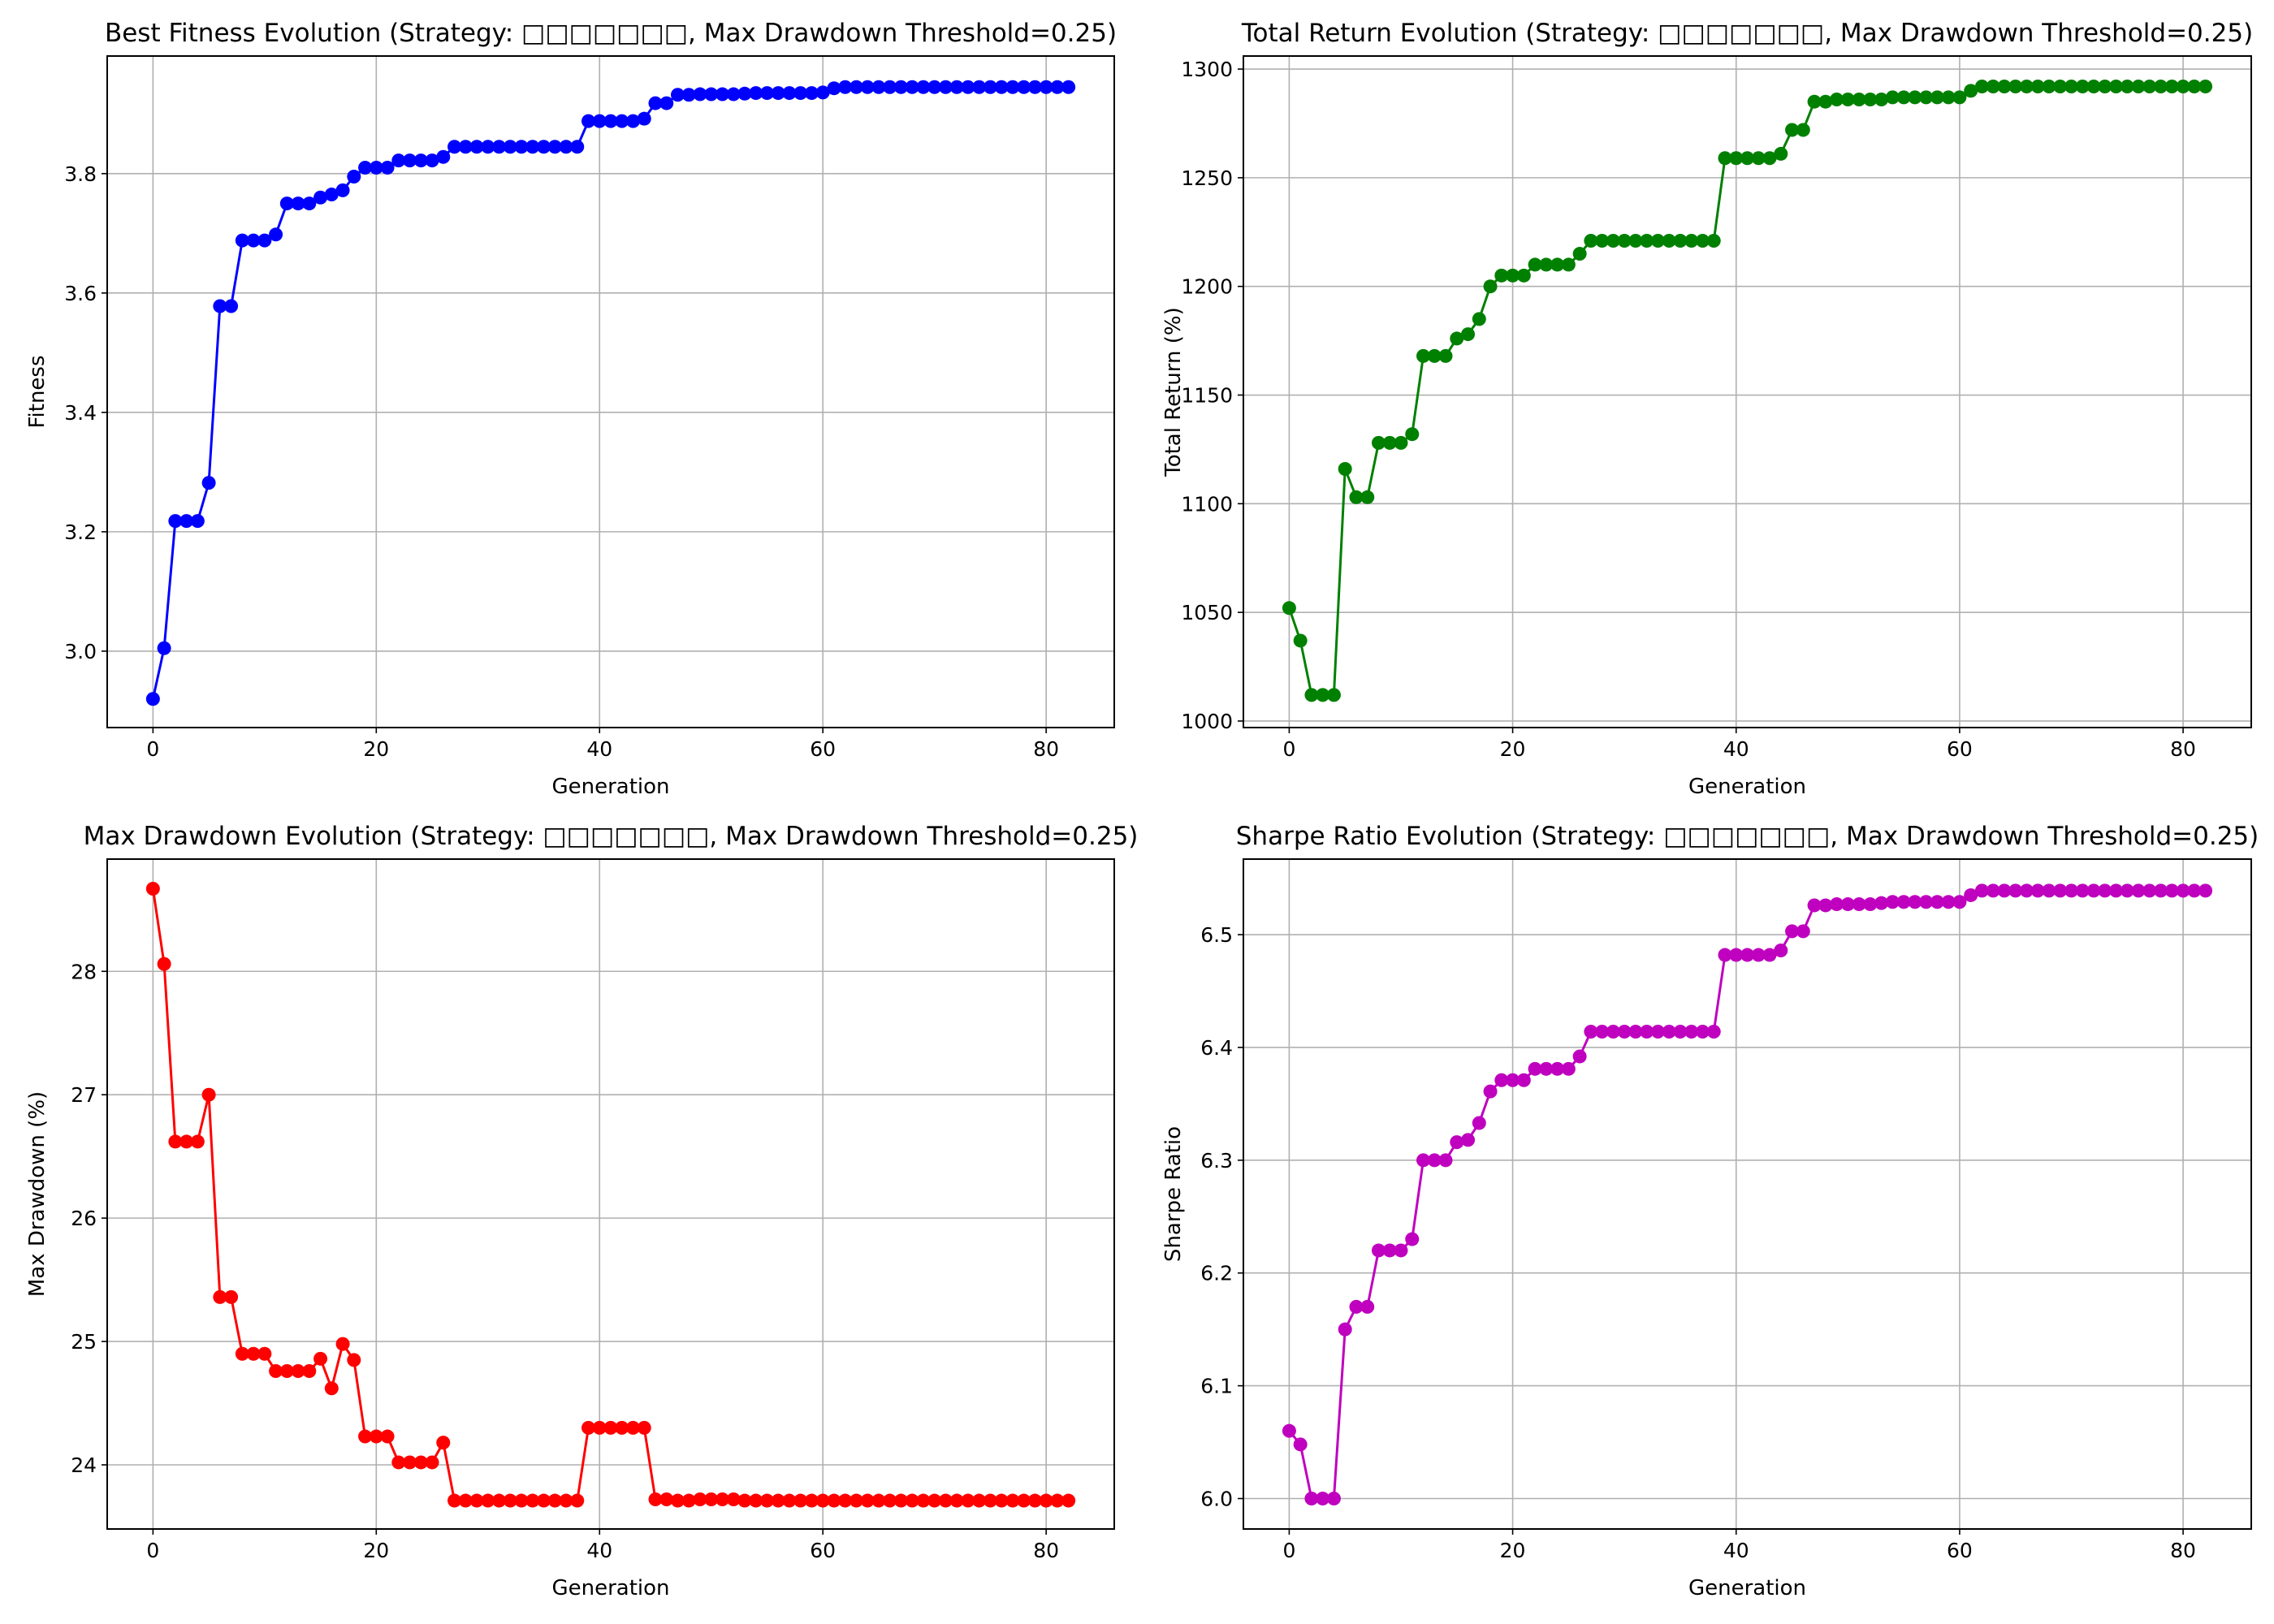 The width and height of the screenshot is (2274, 1624). I want to click on y-tick-label: 6.1, so click(1216, 1387).